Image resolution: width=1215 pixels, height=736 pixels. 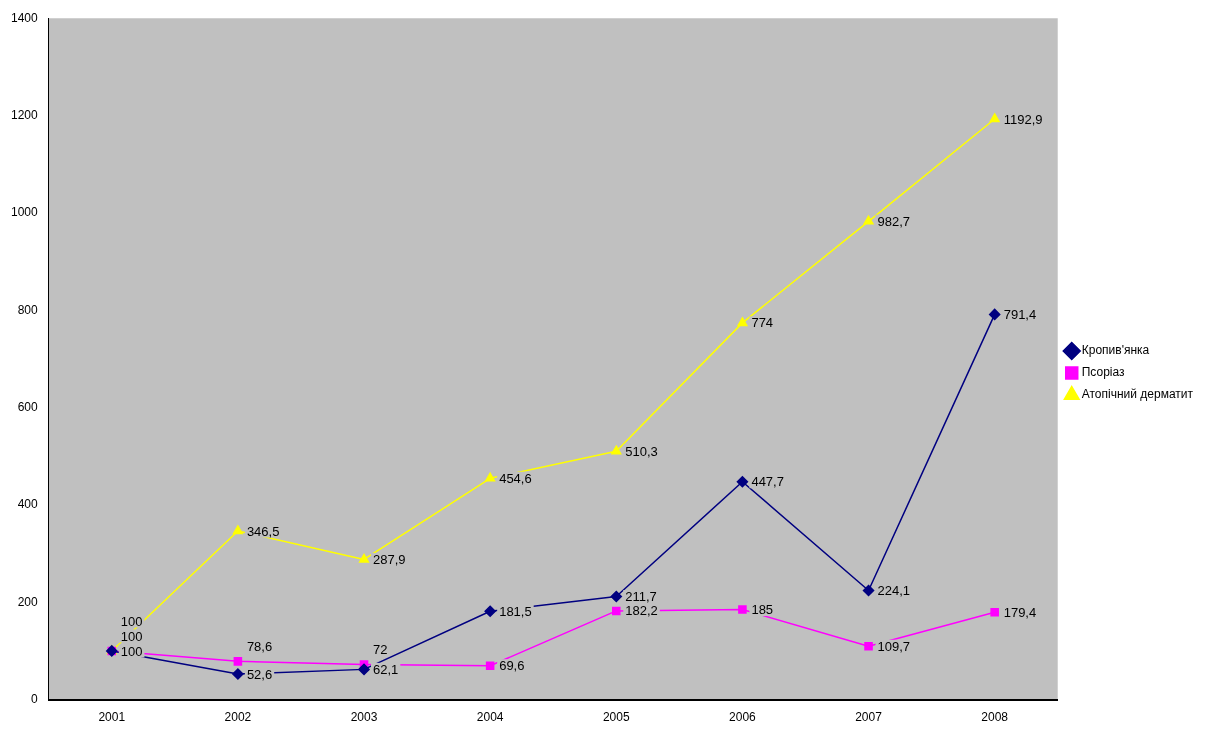 I want to click on y-tick-label: 200, so click(x=28, y=601).